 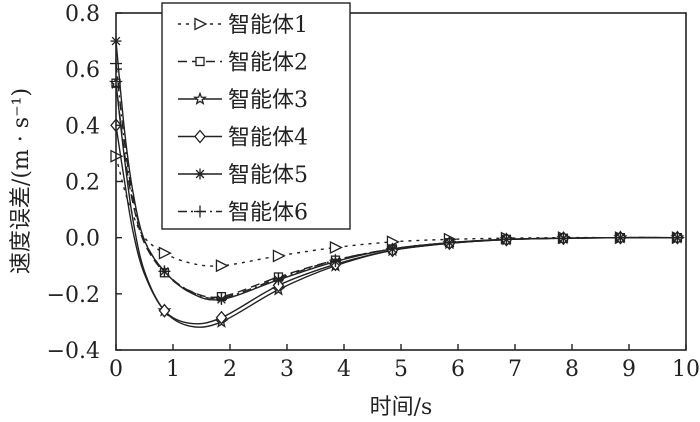 I want to click on y-axis: 0.8 0.6 0.4 0.2 0.0 −0.2 −0.4, so click(x=84, y=183).